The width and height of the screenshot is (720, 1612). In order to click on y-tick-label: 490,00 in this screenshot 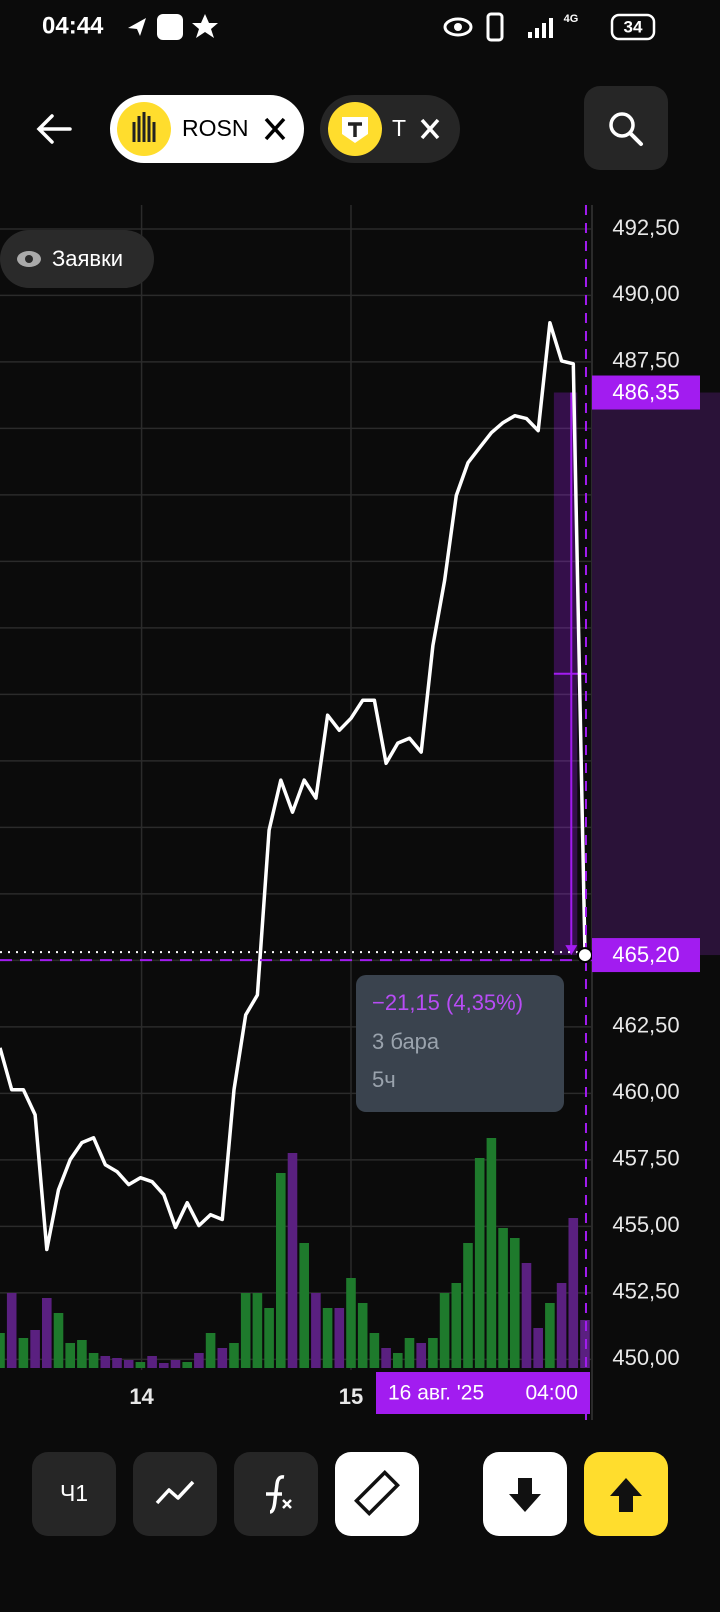, I will do `click(645, 293)`.